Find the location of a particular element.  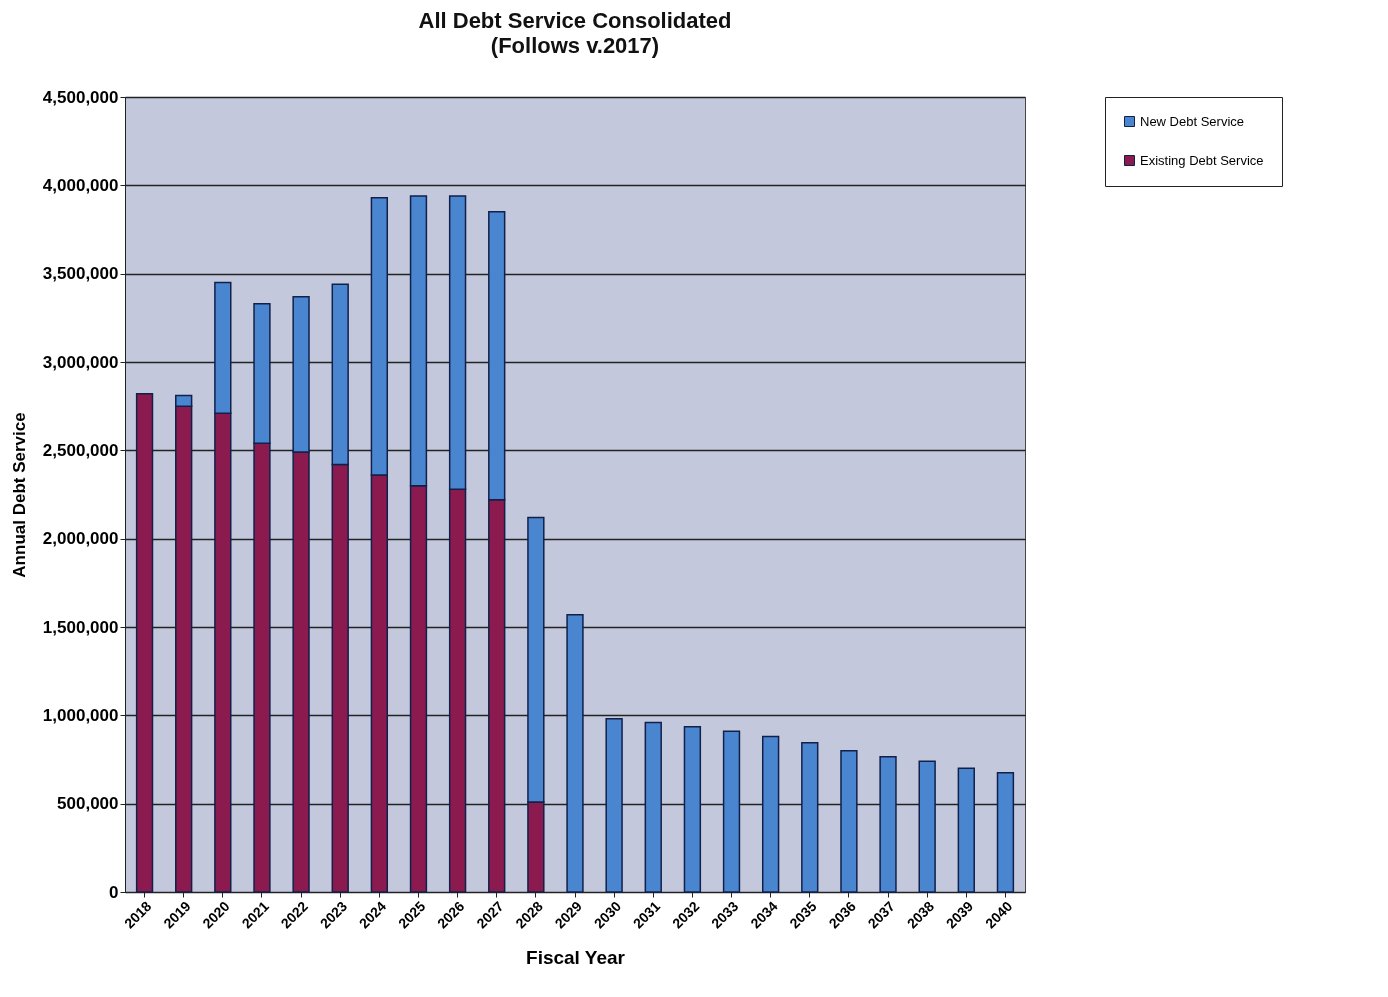

y-tick-label: 500,000 is located at coordinates (88, 804).